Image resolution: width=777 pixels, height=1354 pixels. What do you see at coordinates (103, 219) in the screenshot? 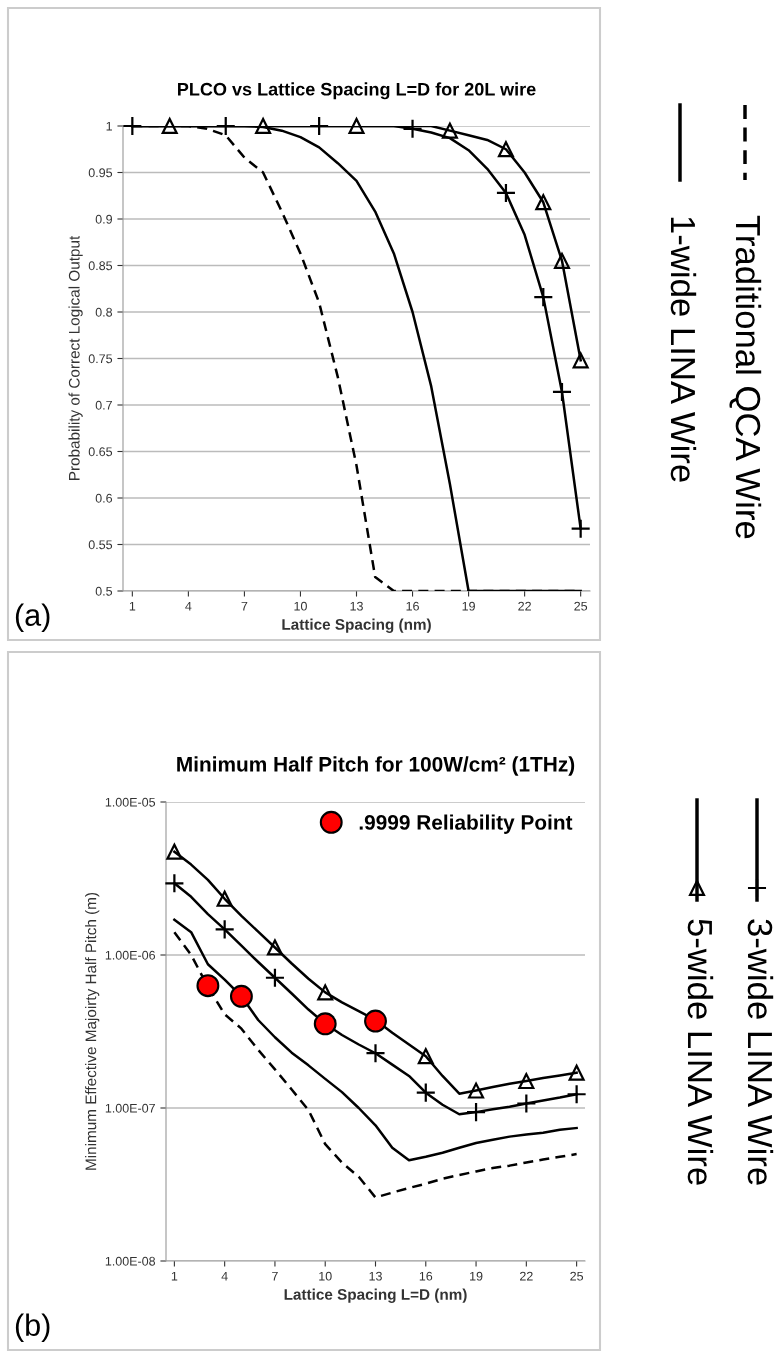
I see `y-tick-label: 0.9` at bounding box center [103, 219].